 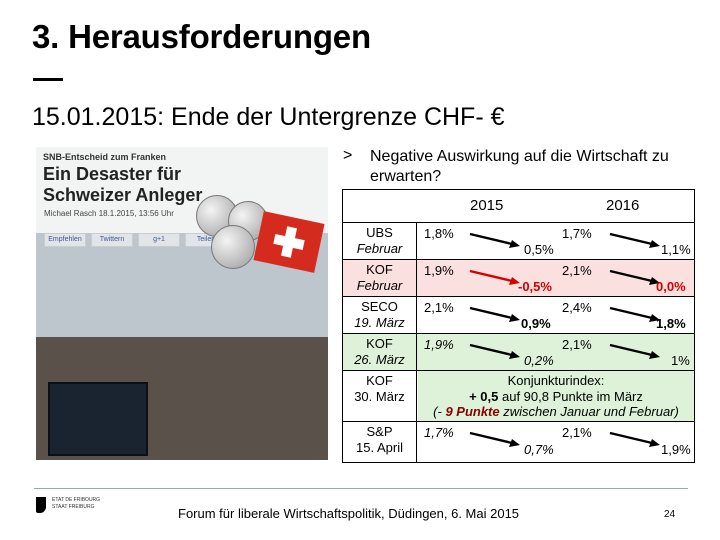 What do you see at coordinates (589, 411) in the screenshot?
I see `konj-period: zwischen Januar und Februar)` at bounding box center [589, 411].